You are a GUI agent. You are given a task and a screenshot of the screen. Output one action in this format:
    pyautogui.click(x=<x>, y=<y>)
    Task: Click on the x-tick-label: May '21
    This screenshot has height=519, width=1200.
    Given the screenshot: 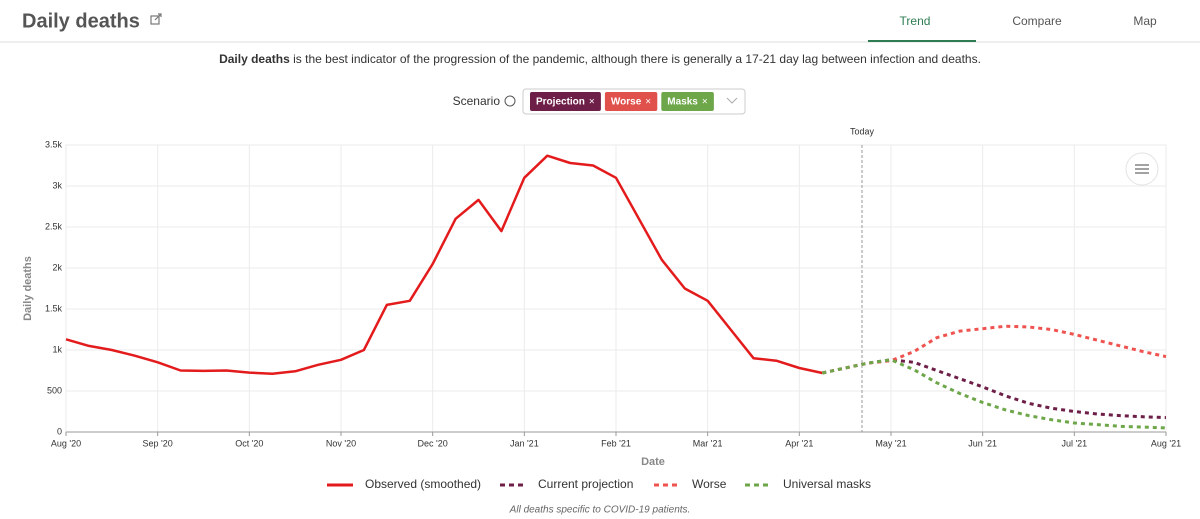 What is the action you would take?
    pyautogui.click(x=890, y=443)
    